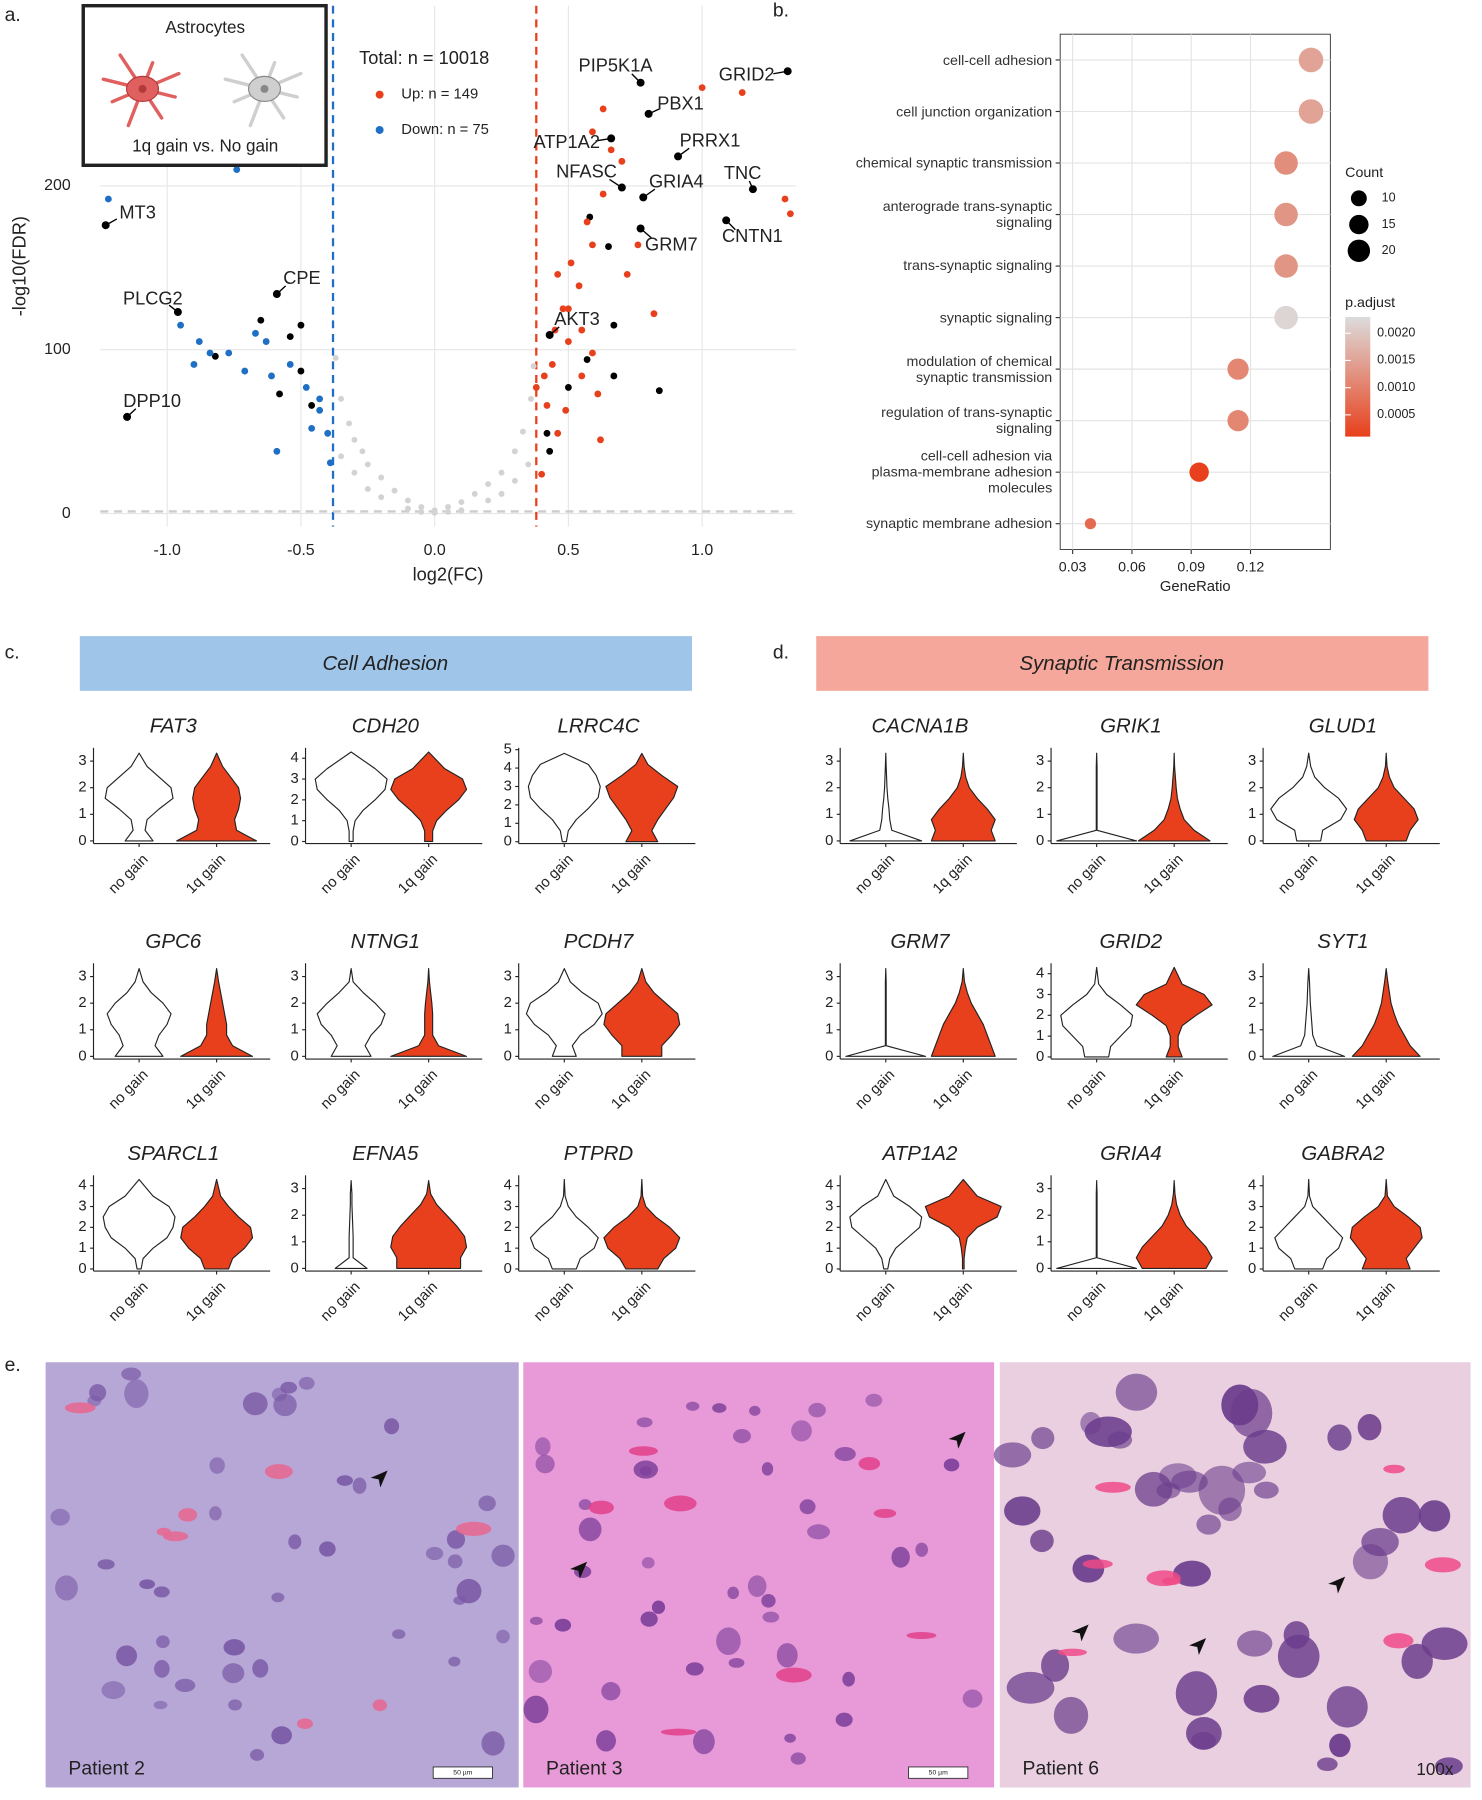  I want to click on inset-title: Astrocytes, so click(205, 27).